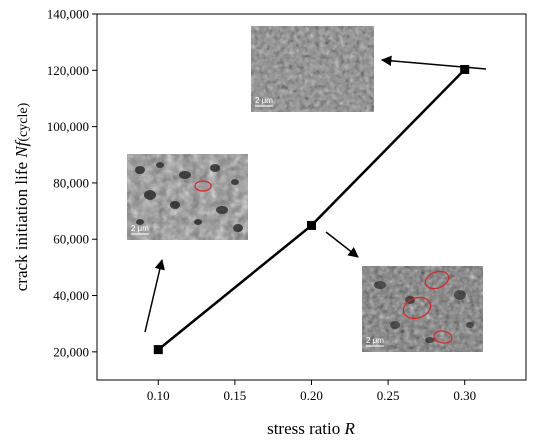  I want to click on x-tick-label: 0.25, so click(388, 395).